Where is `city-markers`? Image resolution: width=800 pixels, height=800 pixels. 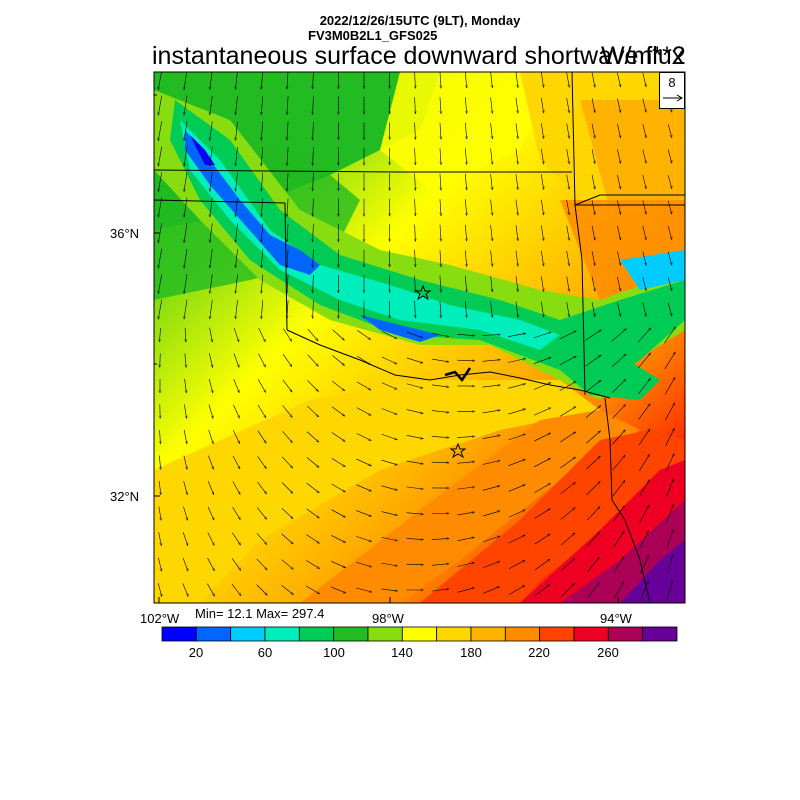
city-markers is located at coordinates (440, 371).